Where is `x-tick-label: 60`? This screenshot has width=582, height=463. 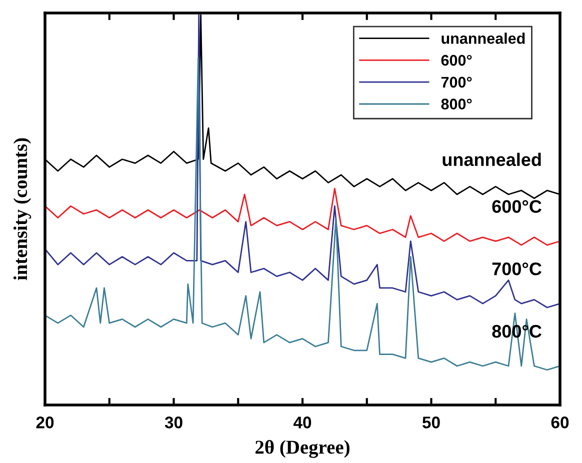
x-tick-label: 60 is located at coordinates (560, 422).